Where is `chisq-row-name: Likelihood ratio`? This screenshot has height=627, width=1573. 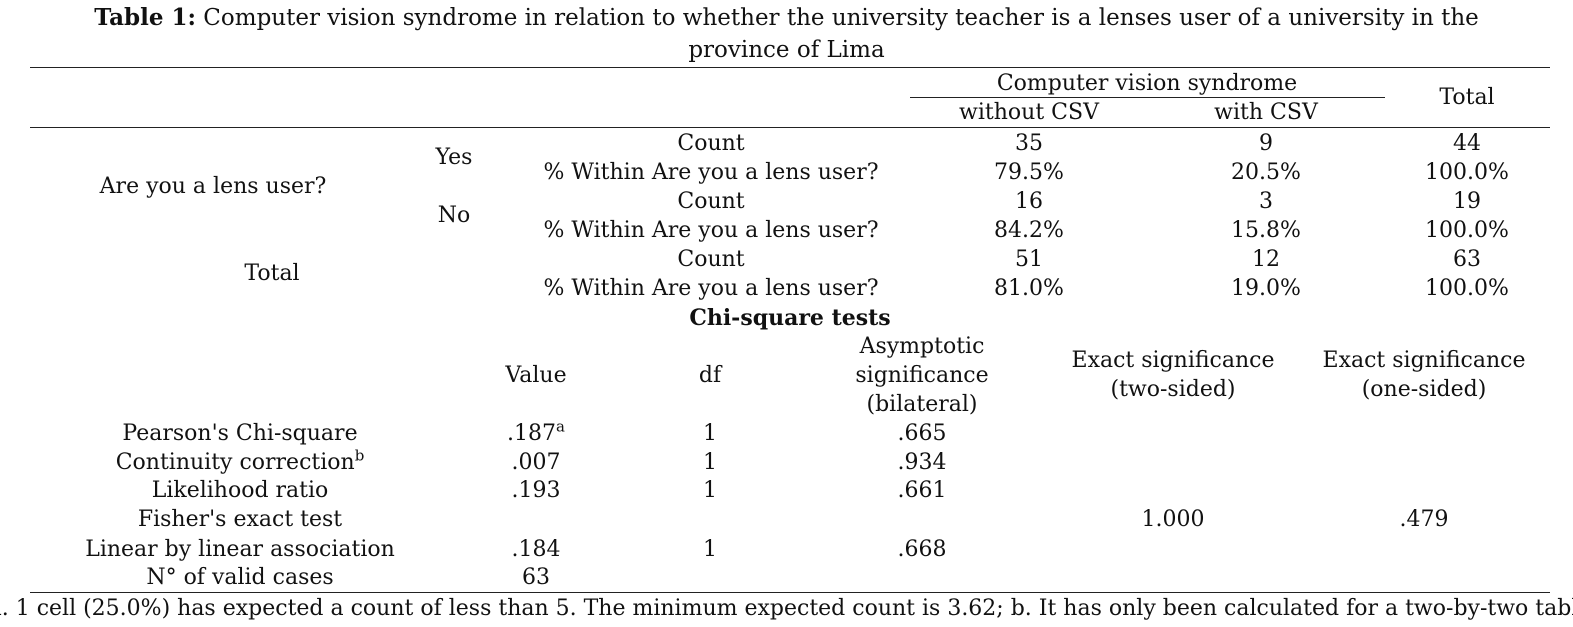
chisq-row-name: Likelihood ratio is located at coordinates (240, 490).